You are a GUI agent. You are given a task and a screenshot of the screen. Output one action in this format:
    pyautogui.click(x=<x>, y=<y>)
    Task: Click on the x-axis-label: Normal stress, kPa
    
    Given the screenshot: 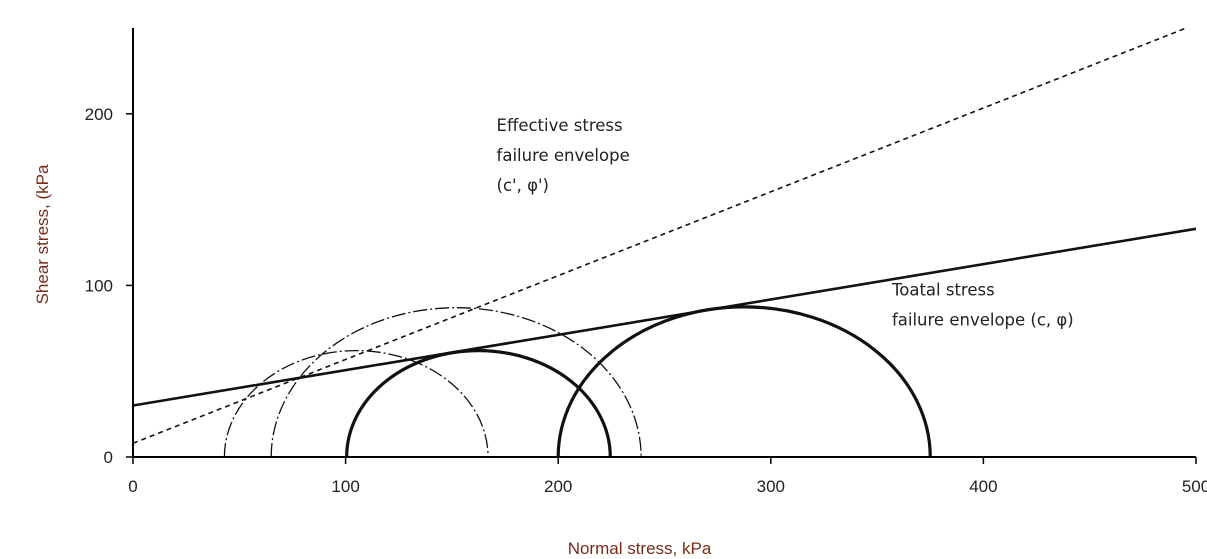 What is the action you would take?
    pyautogui.click(x=640, y=548)
    